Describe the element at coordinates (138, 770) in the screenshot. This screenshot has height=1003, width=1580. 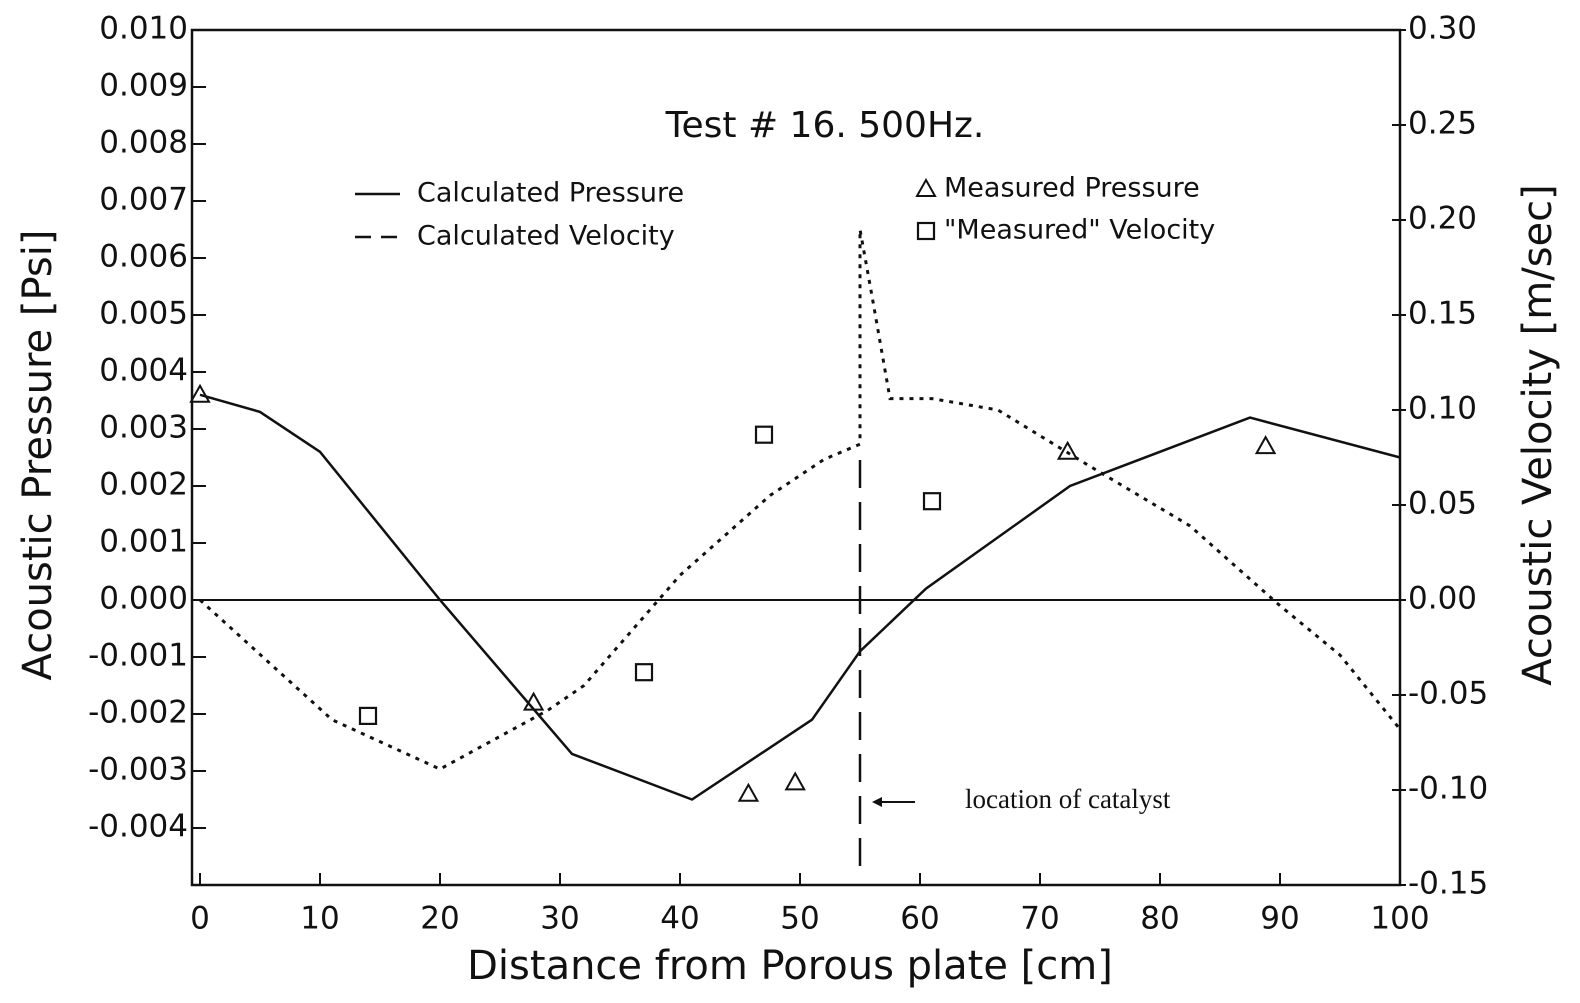
I see `y-tick-label: -0.003` at that location.